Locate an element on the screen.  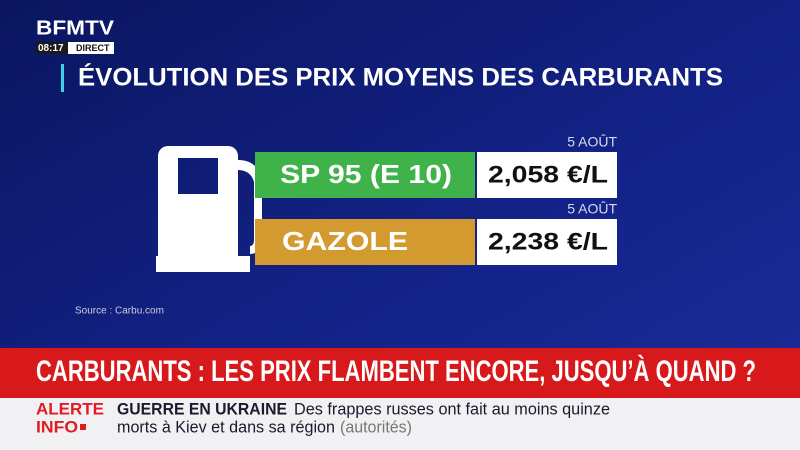
alert-dot is located at coordinates (83, 427).